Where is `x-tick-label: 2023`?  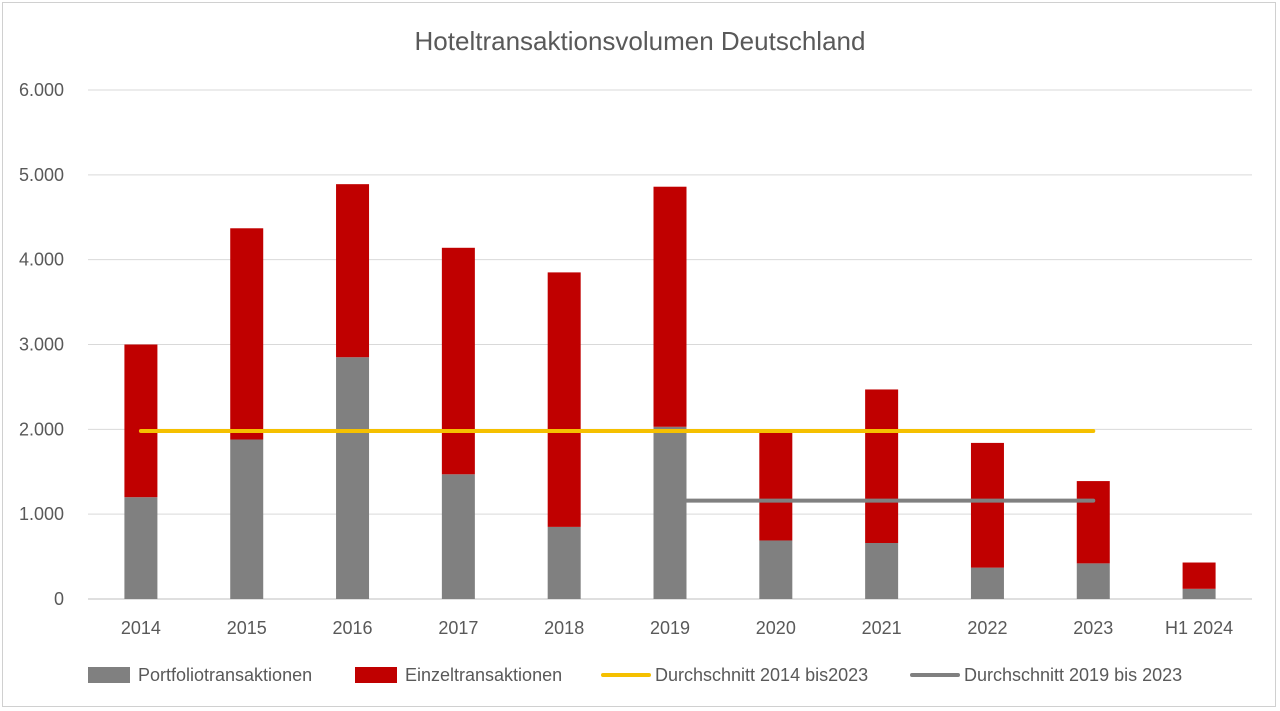 x-tick-label: 2023 is located at coordinates (1093, 628).